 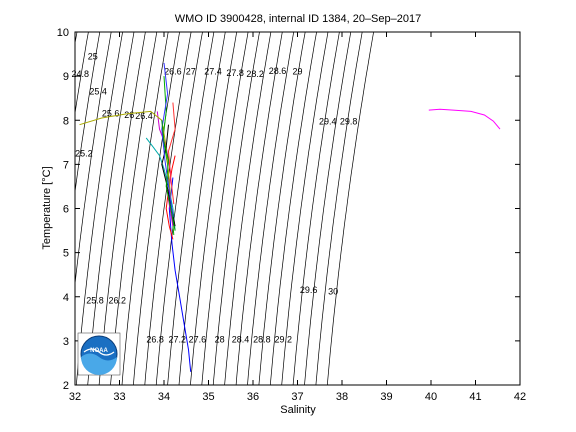 What do you see at coordinates (66, 254) in the screenshot?
I see `y-tick-label: 5` at bounding box center [66, 254].